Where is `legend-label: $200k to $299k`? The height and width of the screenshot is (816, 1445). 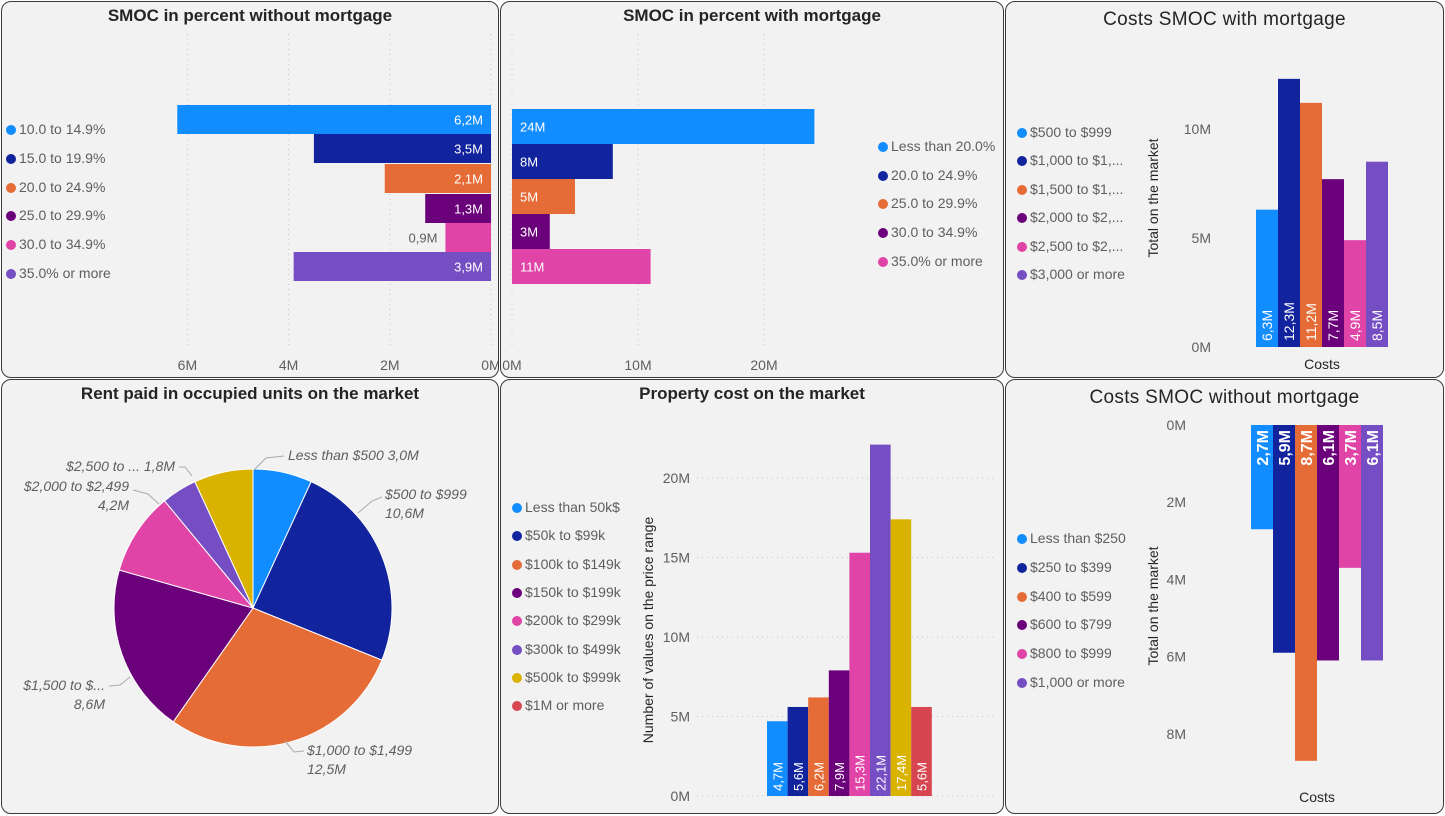 legend-label: $200k to $299k is located at coordinates (573, 620).